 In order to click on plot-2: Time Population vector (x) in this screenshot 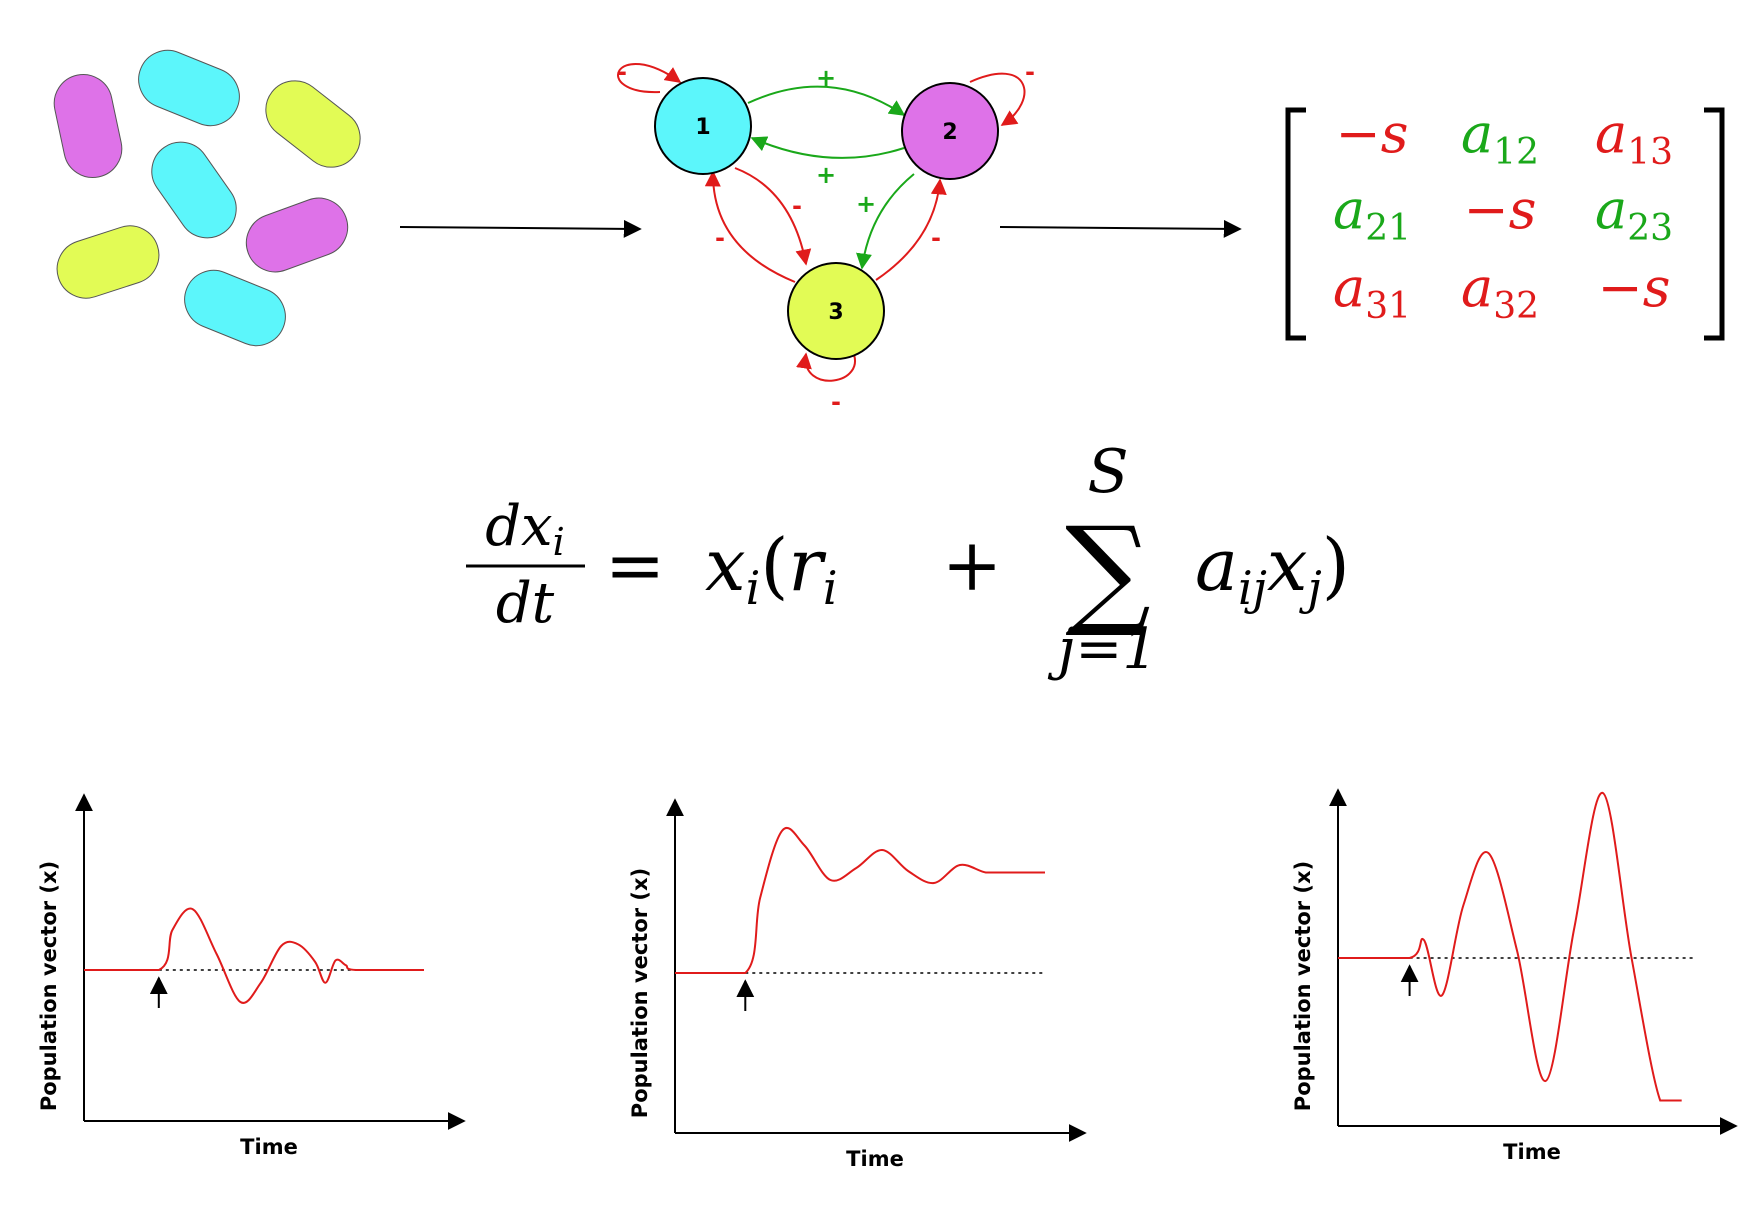, I will do `click(857, 984)`.